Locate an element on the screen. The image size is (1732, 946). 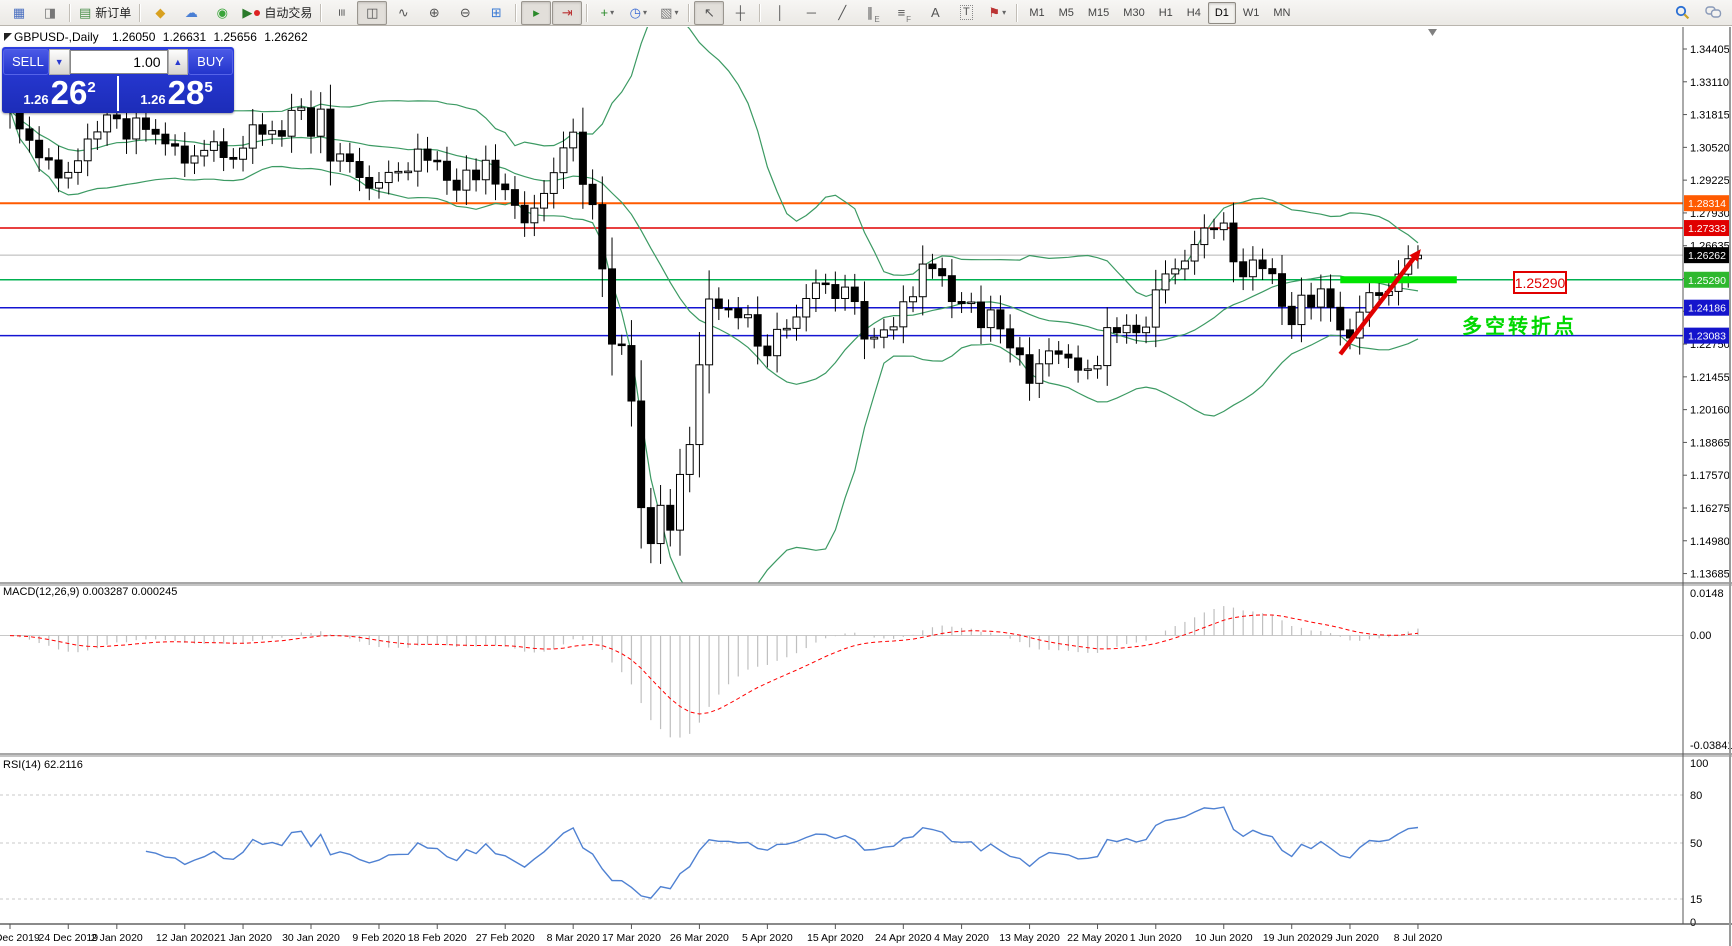
svg-text: 4 May 2020 is located at coordinates (961, 938).